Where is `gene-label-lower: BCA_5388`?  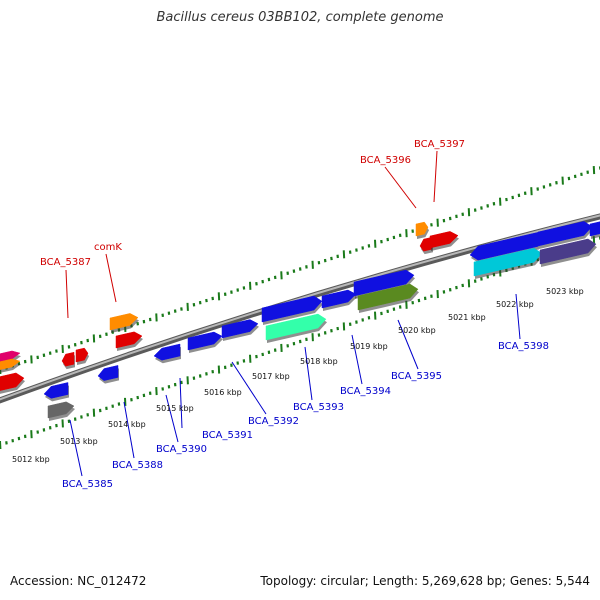
gene-label-lower: BCA_5388 is located at coordinates (137, 465).